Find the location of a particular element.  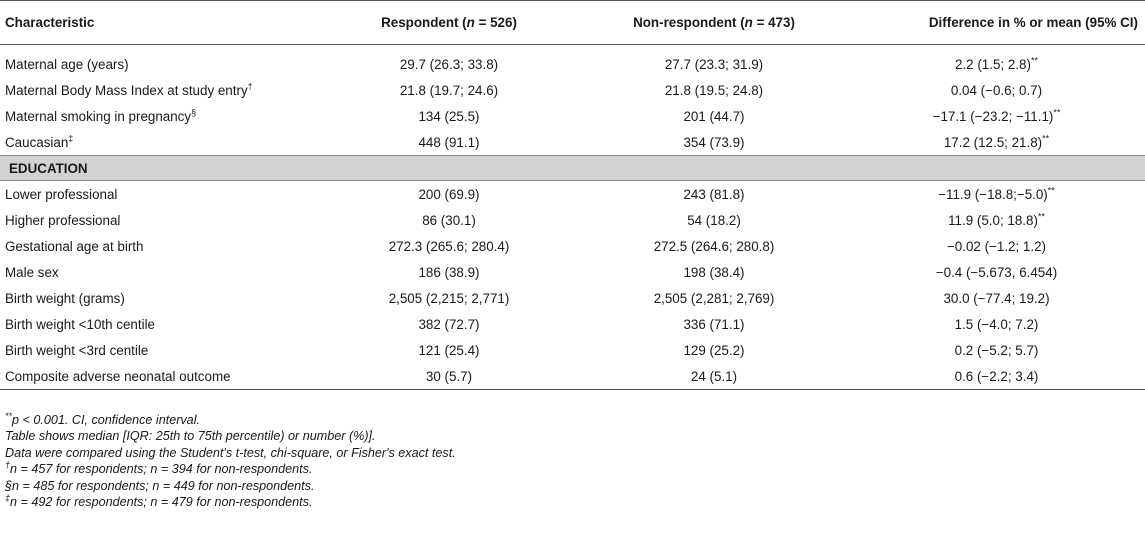

characteristic-cell: Gestational age at birth is located at coordinates (159, 246).